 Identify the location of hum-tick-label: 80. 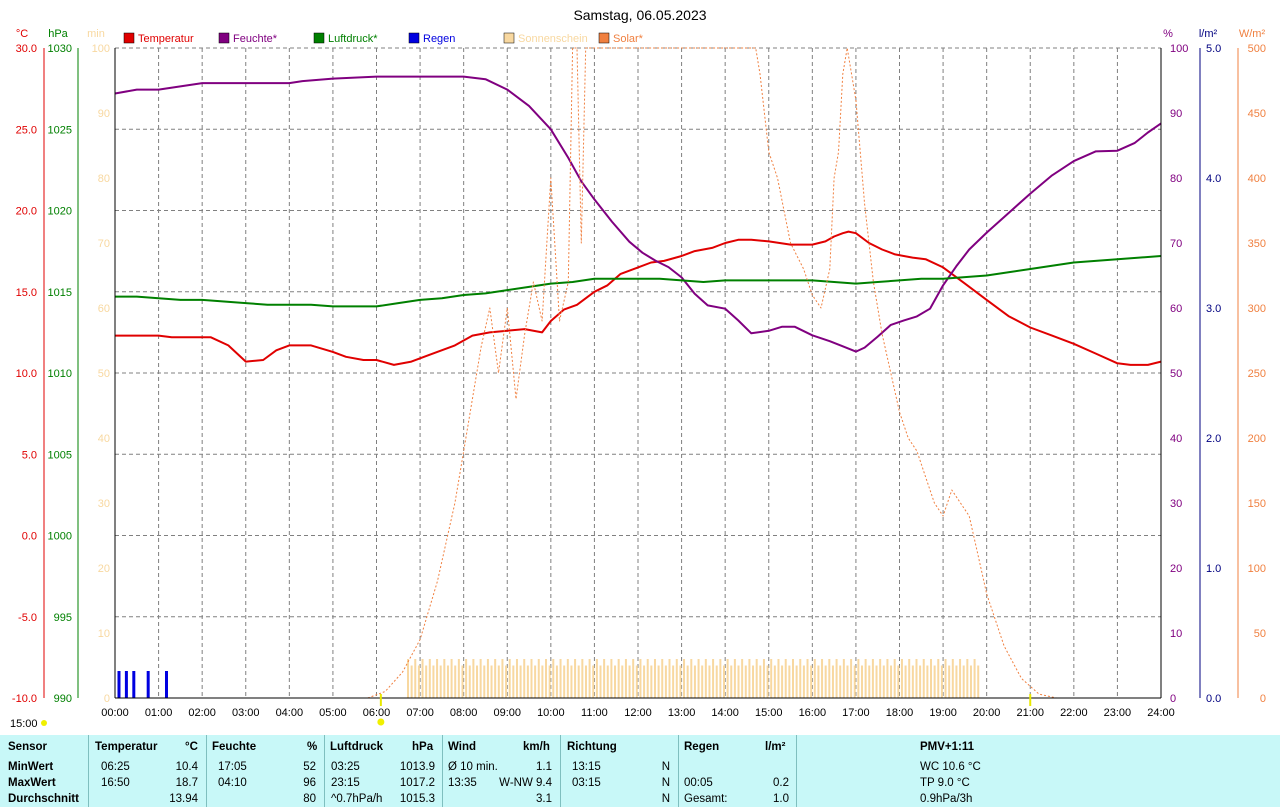
(1176, 179).